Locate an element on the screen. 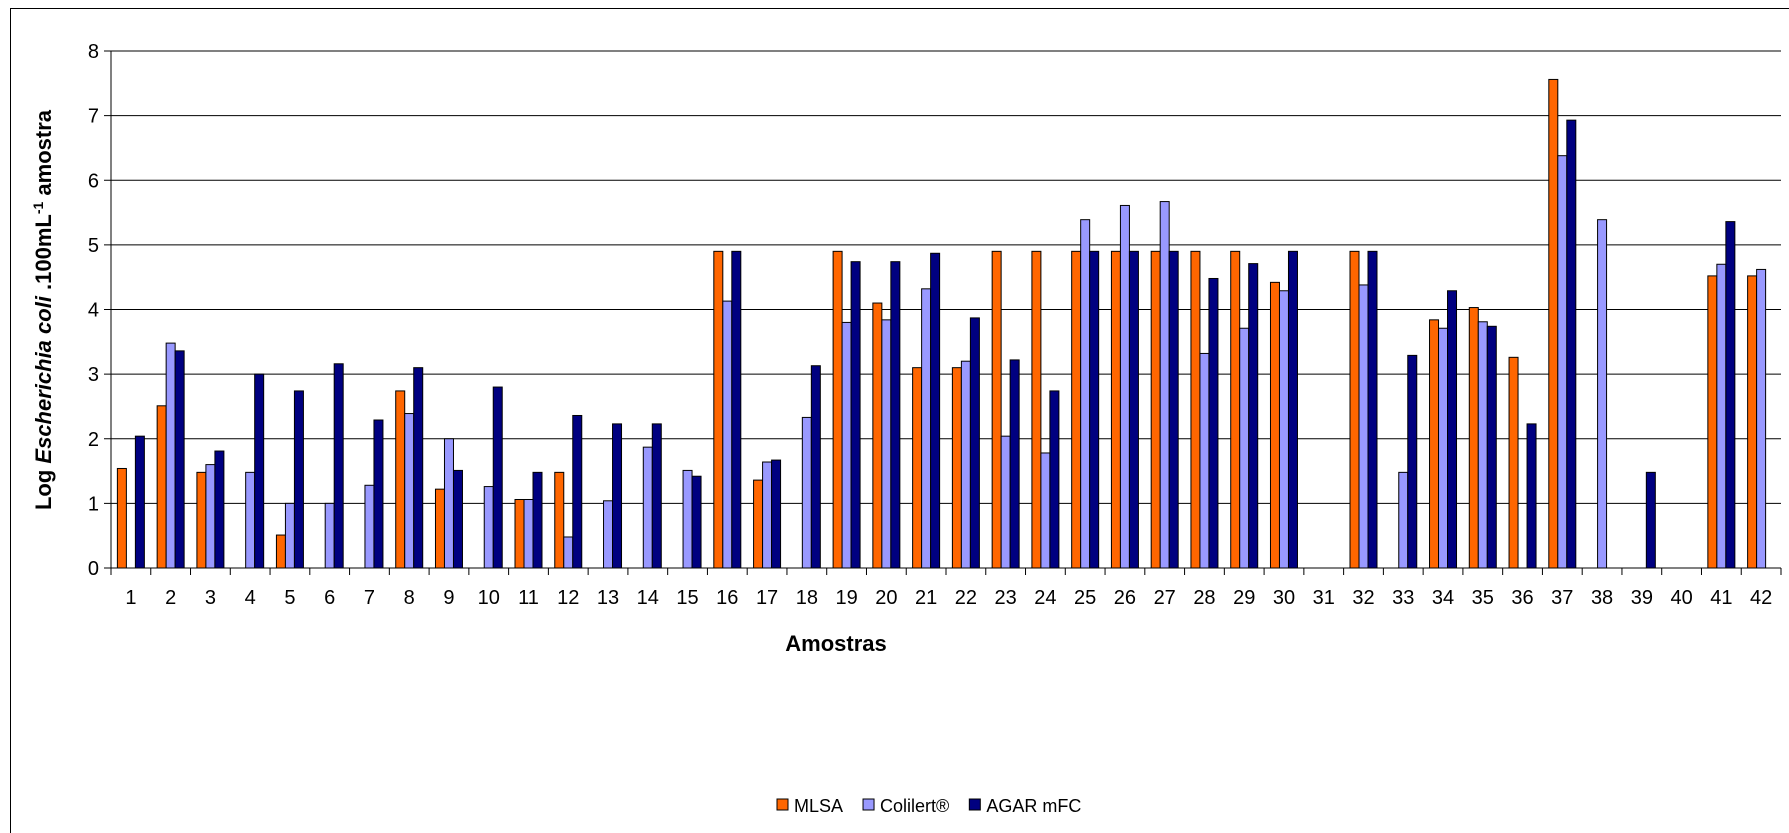 This screenshot has height=833, width=1789. y-tick-label: 7 is located at coordinates (93, 117).